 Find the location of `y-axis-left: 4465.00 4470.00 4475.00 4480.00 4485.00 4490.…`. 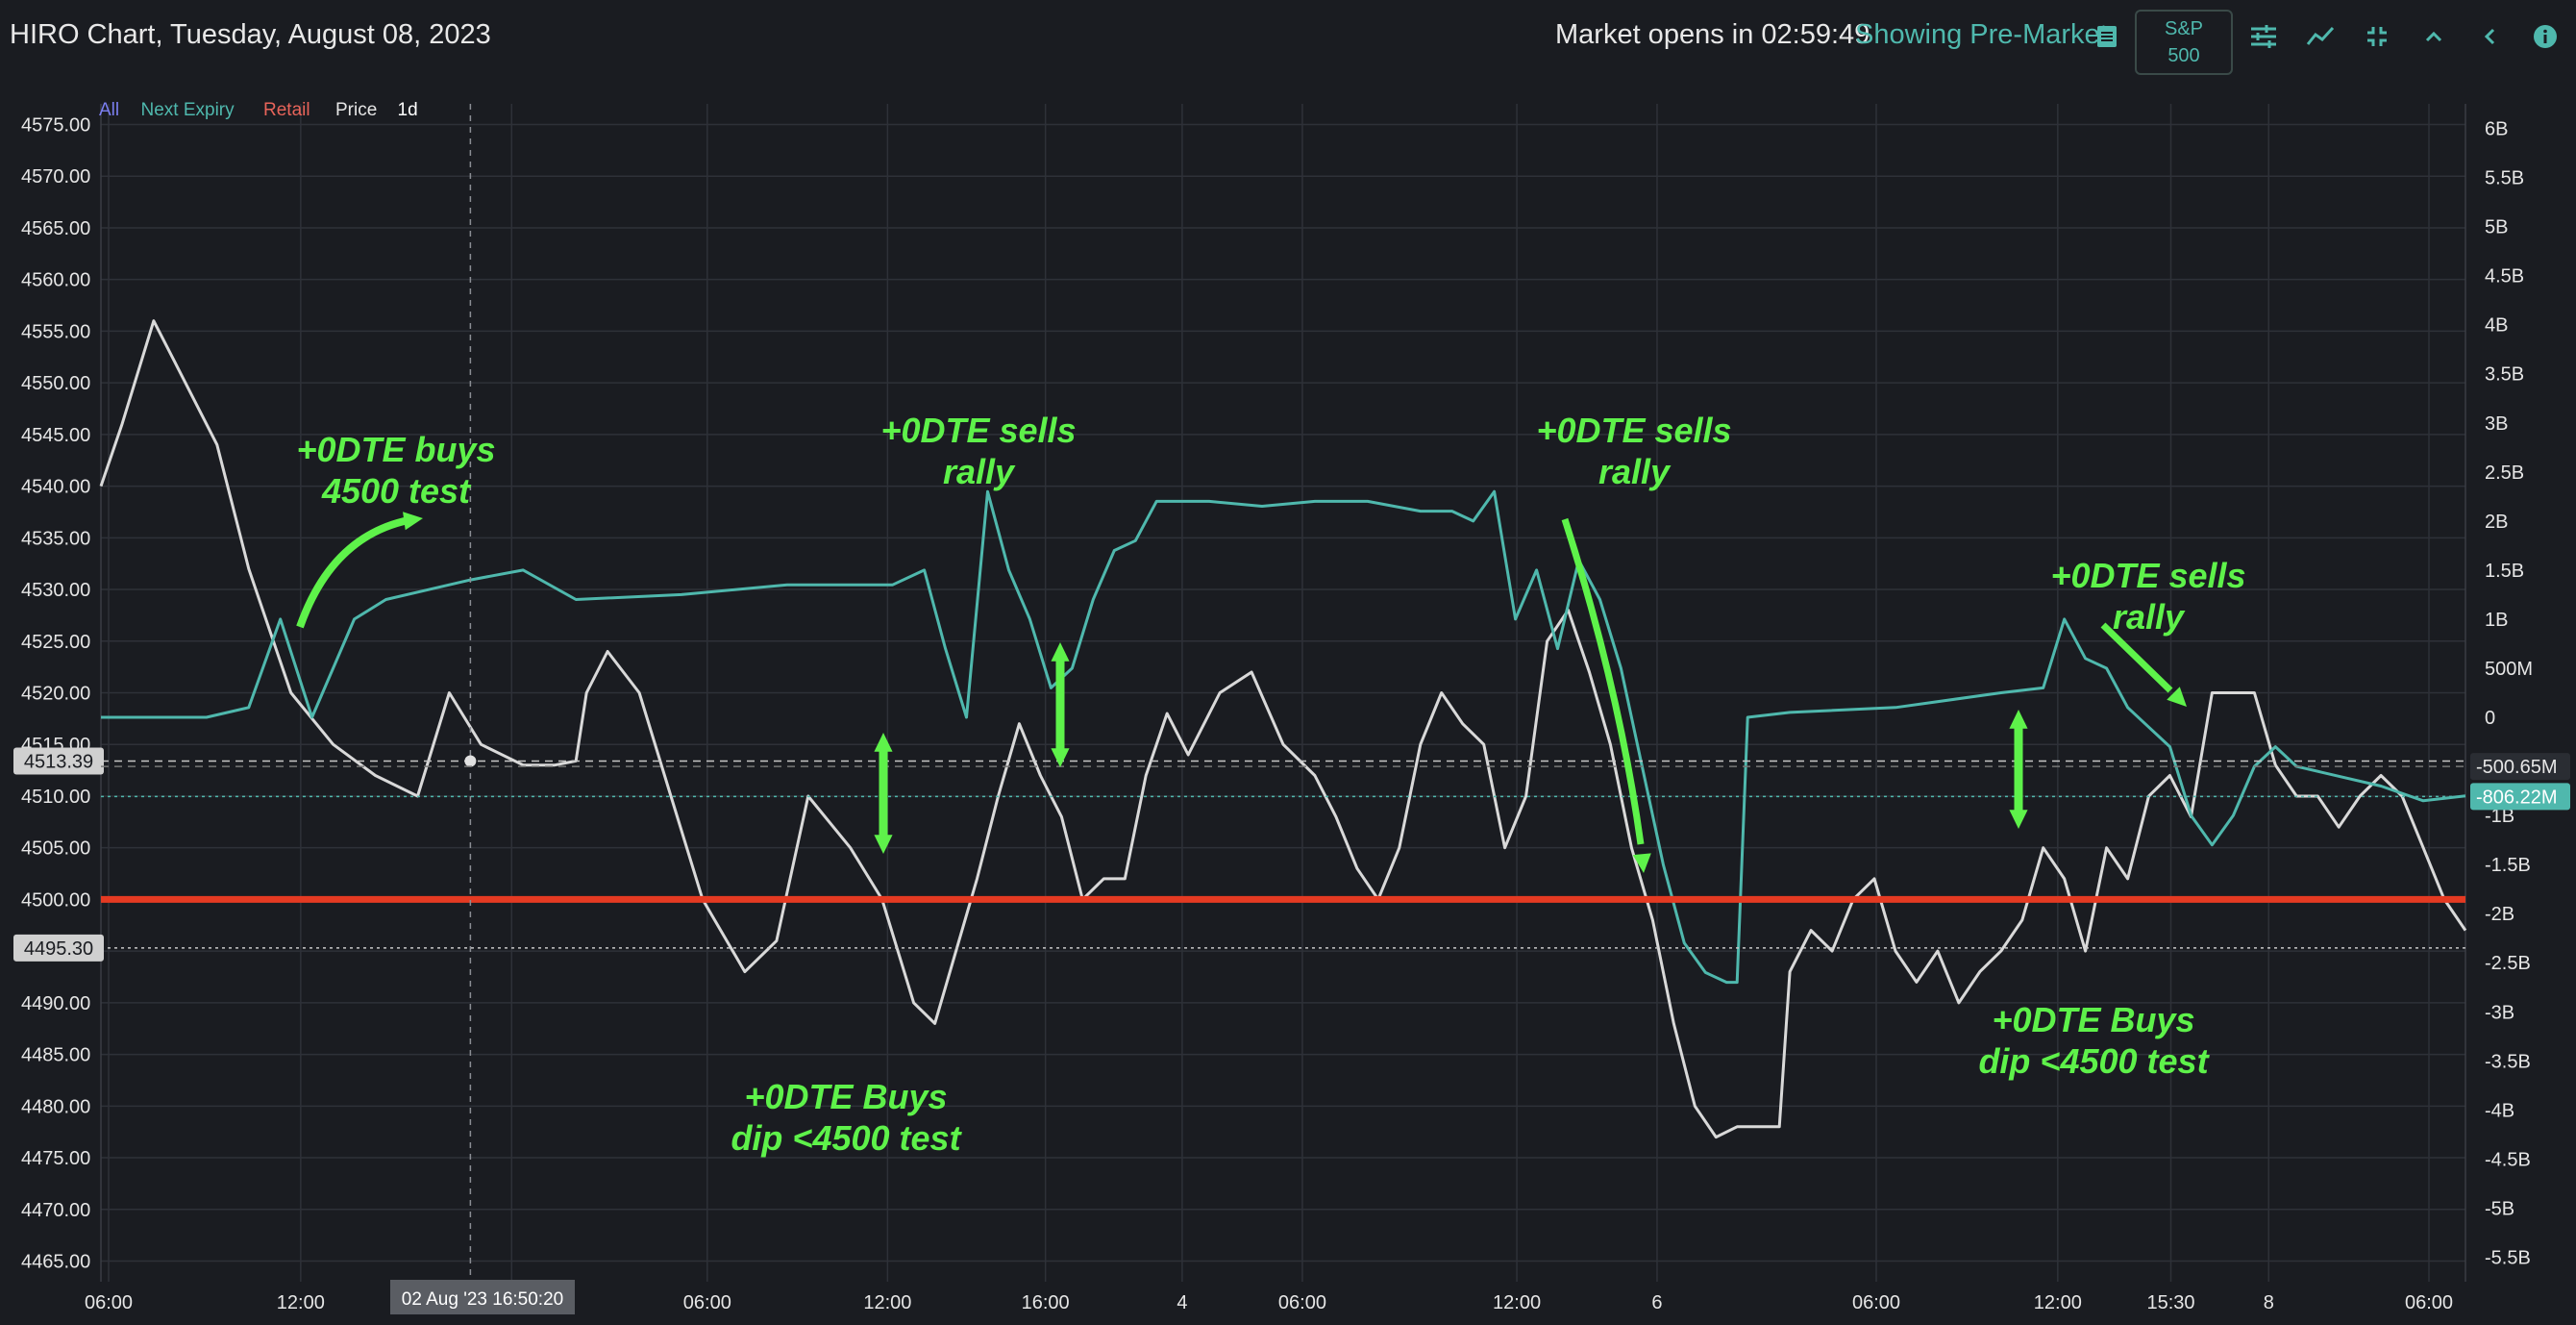

y-axis-left: 4465.00 4470.00 4475.00 4480.00 4485.00 4490.… is located at coordinates (56, 693).